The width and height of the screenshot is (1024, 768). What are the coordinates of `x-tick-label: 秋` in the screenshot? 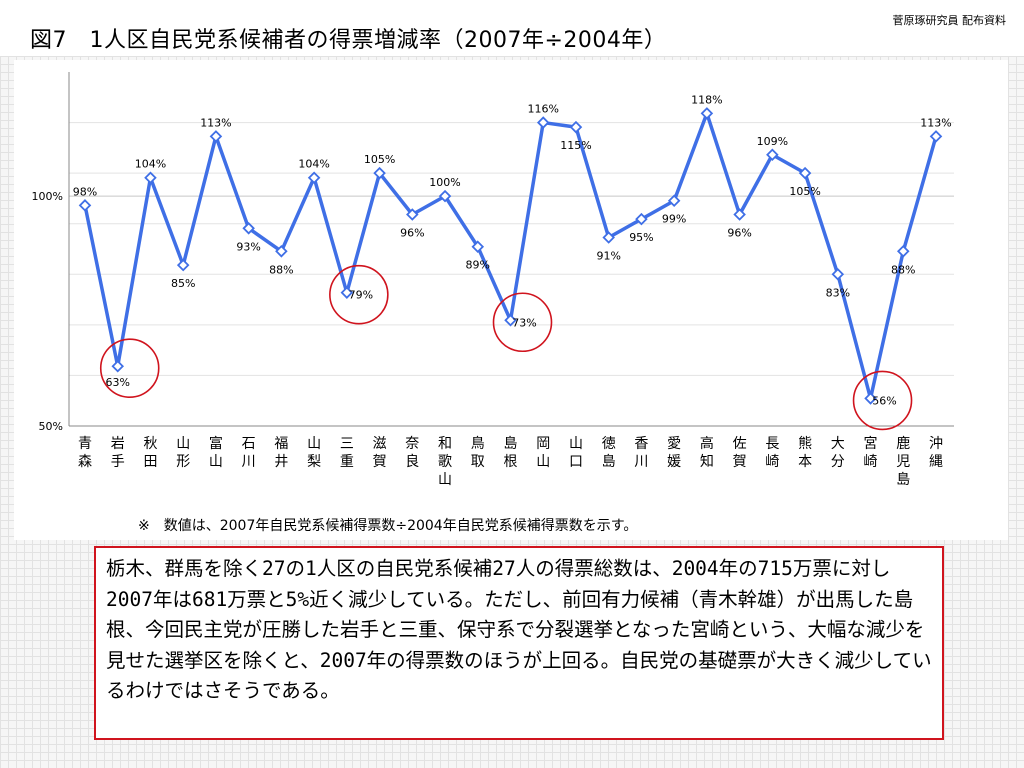 It's located at (150, 444).